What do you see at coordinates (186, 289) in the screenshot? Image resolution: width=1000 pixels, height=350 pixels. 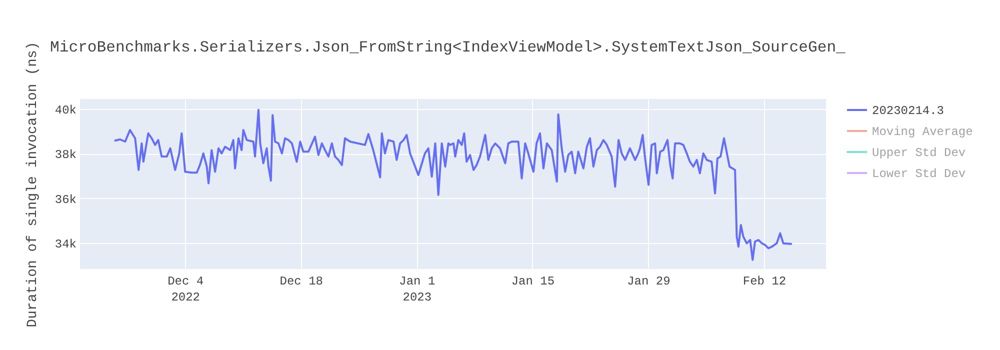 I see `x-tick-label: Dec 4 2022` at bounding box center [186, 289].